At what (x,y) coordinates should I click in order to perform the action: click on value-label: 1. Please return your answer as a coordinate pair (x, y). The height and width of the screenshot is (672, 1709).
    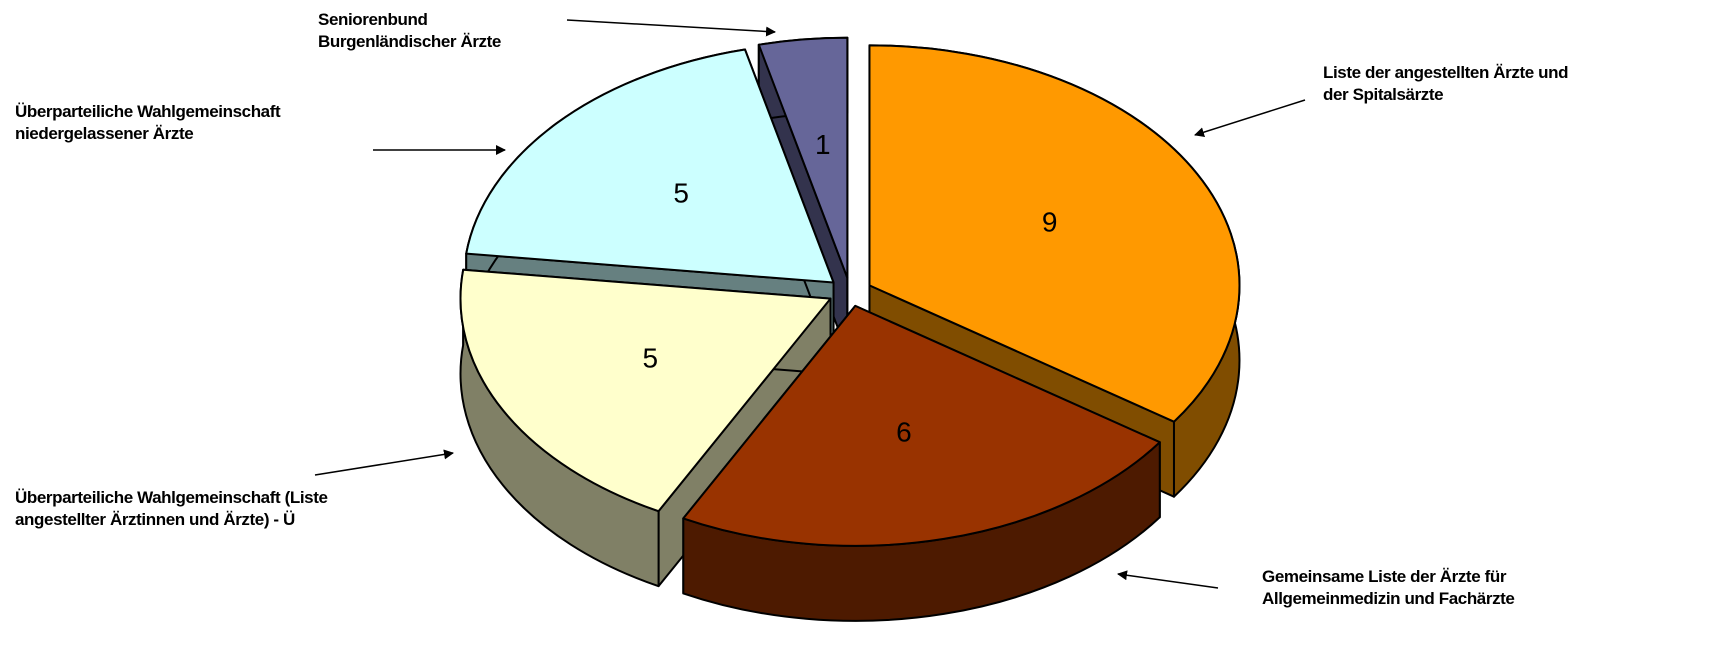
    Looking at the image, I should click on (823, 144).